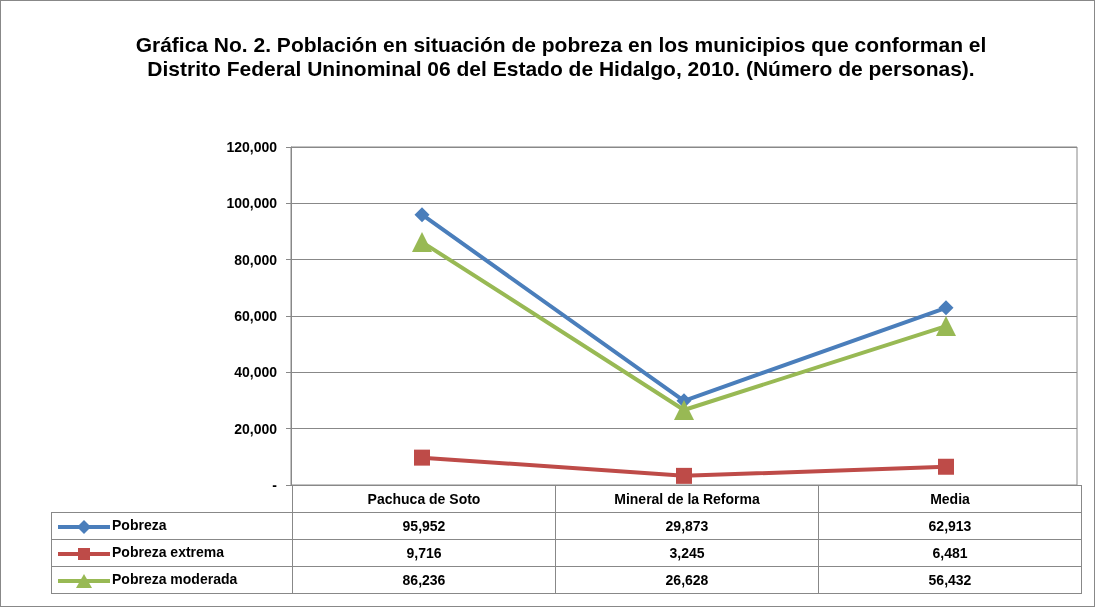 This screenshot has height=607, width=1095. I want to click on data-label: 95,952, so click(424, 526).